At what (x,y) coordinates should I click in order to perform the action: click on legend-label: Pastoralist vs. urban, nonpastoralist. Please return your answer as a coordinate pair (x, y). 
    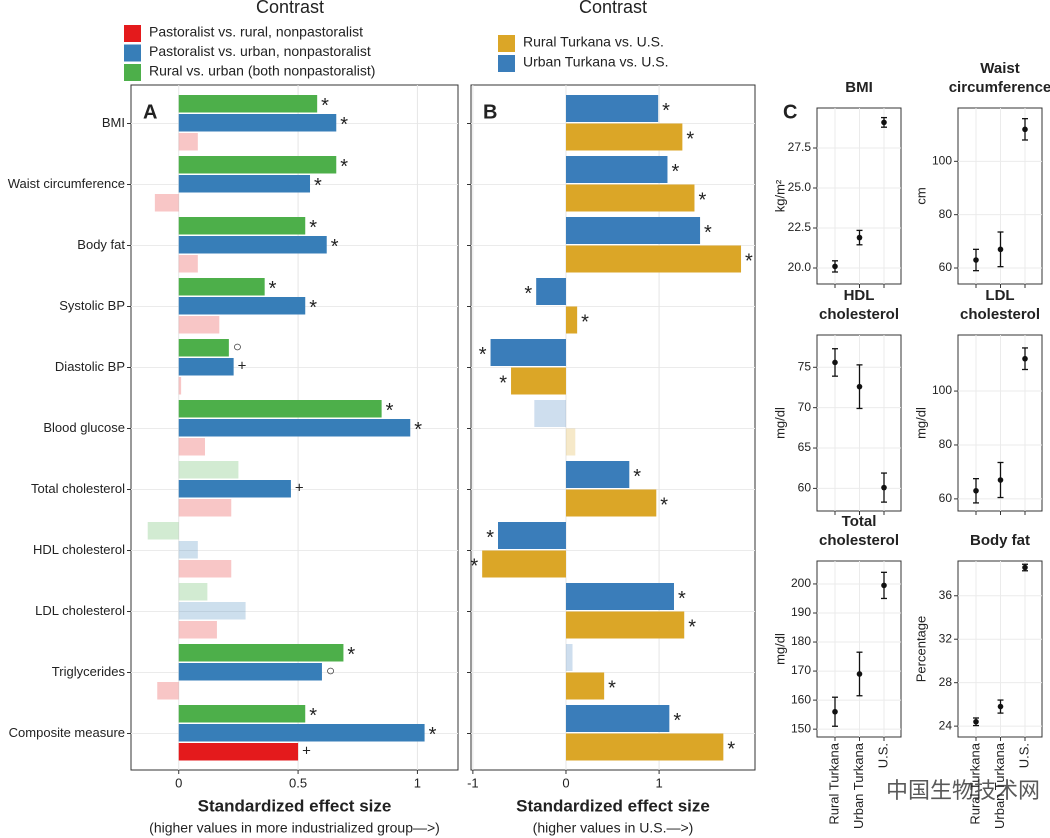
    Looking at the image, I should click on (260, 51).